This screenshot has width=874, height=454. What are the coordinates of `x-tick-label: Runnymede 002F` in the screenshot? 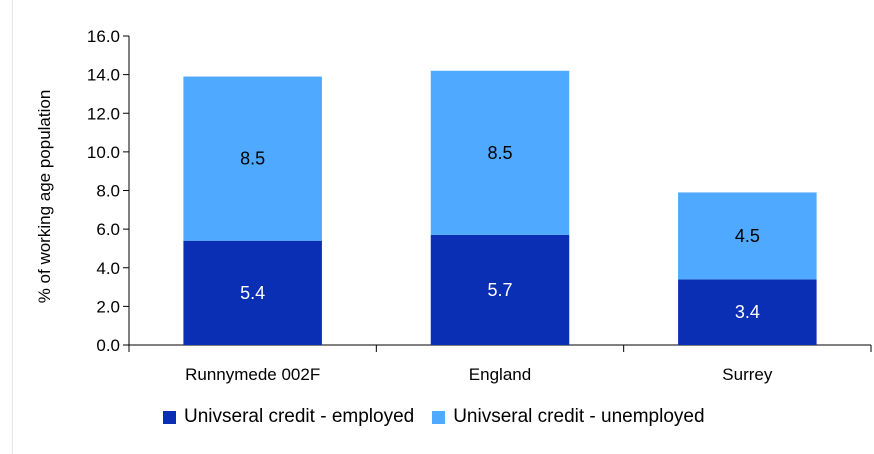 It's located at (252, 374).